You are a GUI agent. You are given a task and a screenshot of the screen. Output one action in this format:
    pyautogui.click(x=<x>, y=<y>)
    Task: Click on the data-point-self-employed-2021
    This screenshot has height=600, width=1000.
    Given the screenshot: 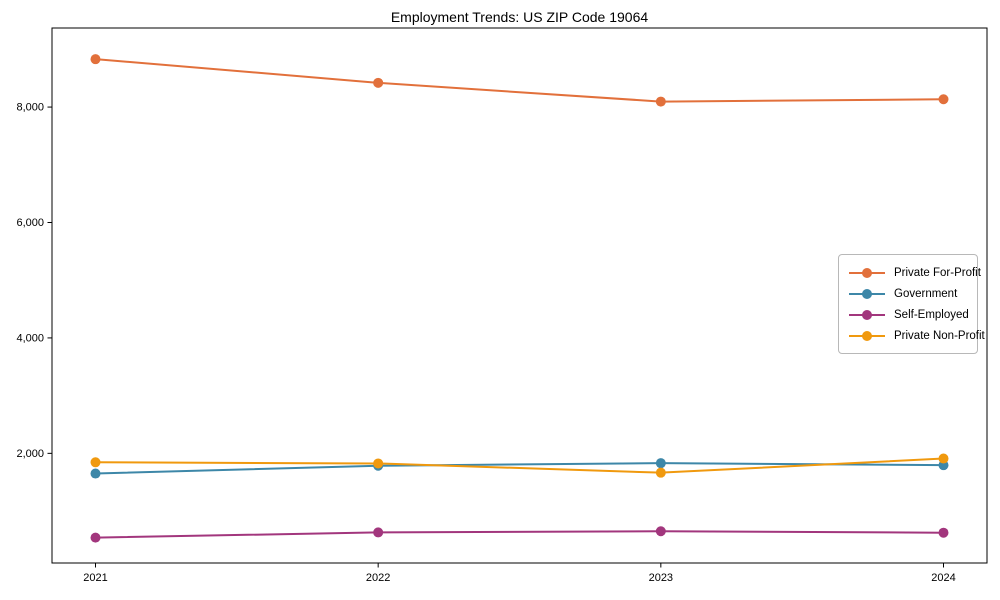 What is the action you would take?
    pyautogui.click(x=95, y=537)
    